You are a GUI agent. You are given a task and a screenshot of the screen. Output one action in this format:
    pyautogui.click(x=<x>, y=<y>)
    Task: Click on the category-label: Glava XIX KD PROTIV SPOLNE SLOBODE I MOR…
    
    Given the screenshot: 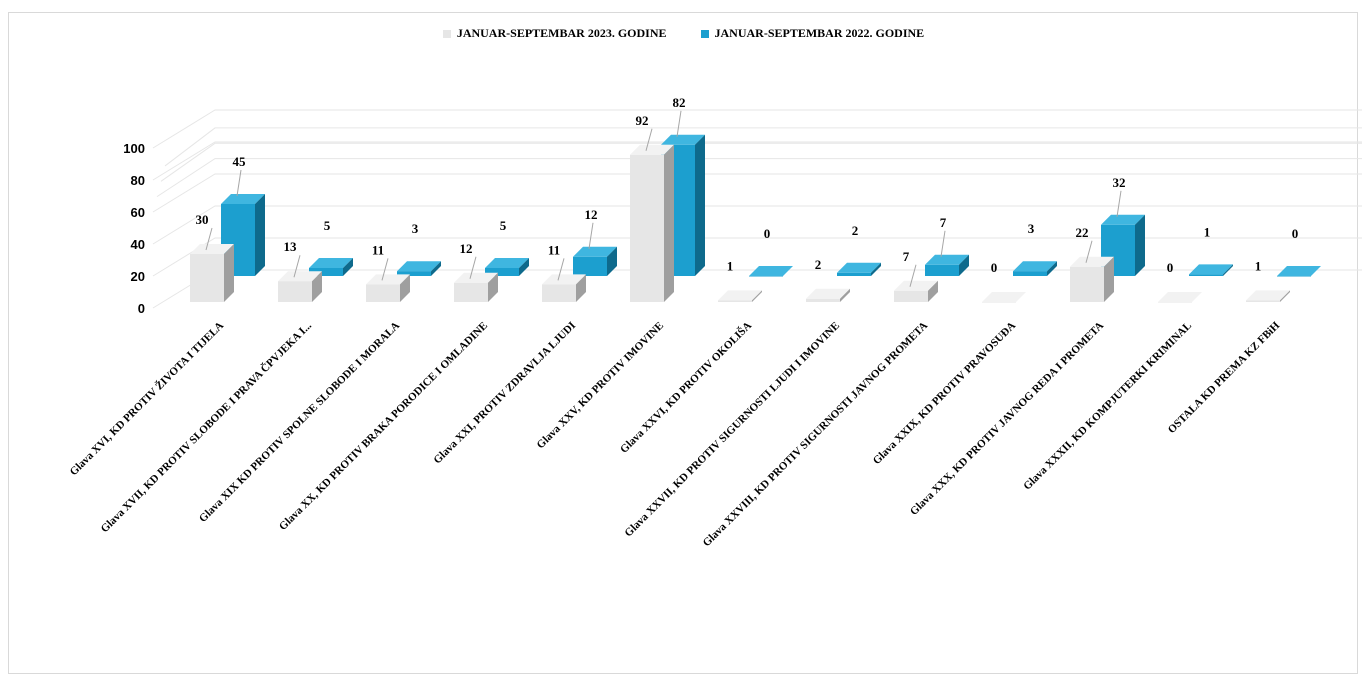 What is the action you would take?
    pyautogui.click(x=299, y=422)
    